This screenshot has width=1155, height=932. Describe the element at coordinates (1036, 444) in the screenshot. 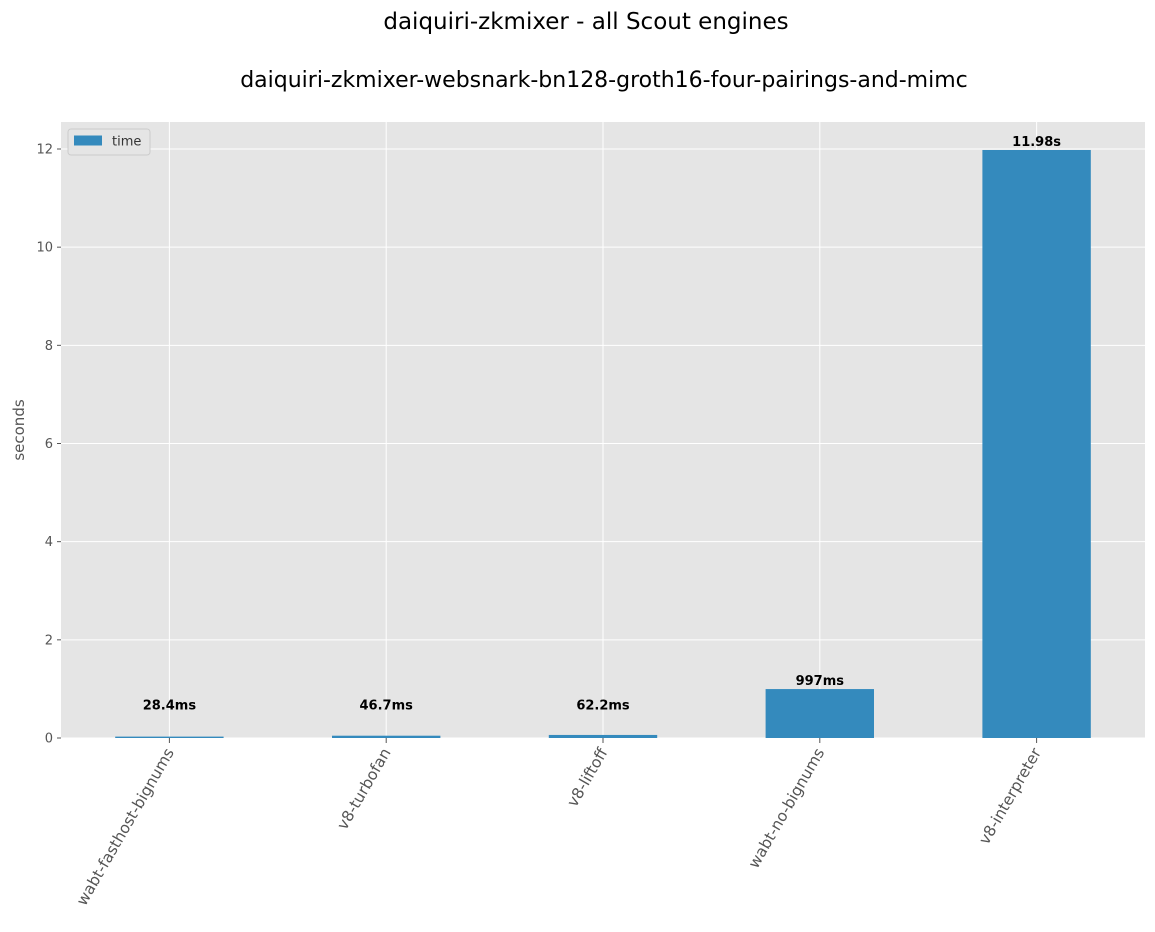

I see `bar-v8-interpreter` at that location.